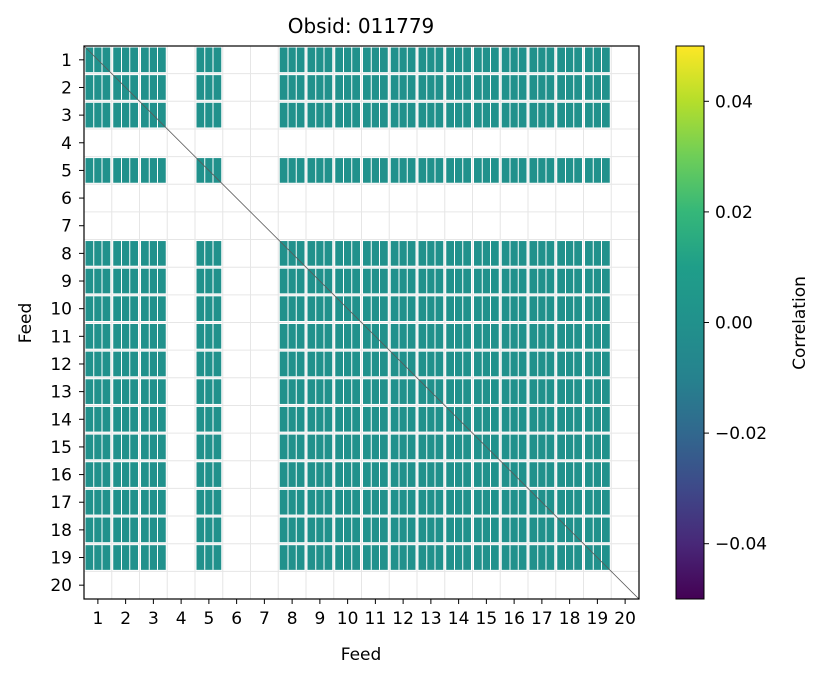  I want to click on x-tick-label: 20, so click(625, 619).